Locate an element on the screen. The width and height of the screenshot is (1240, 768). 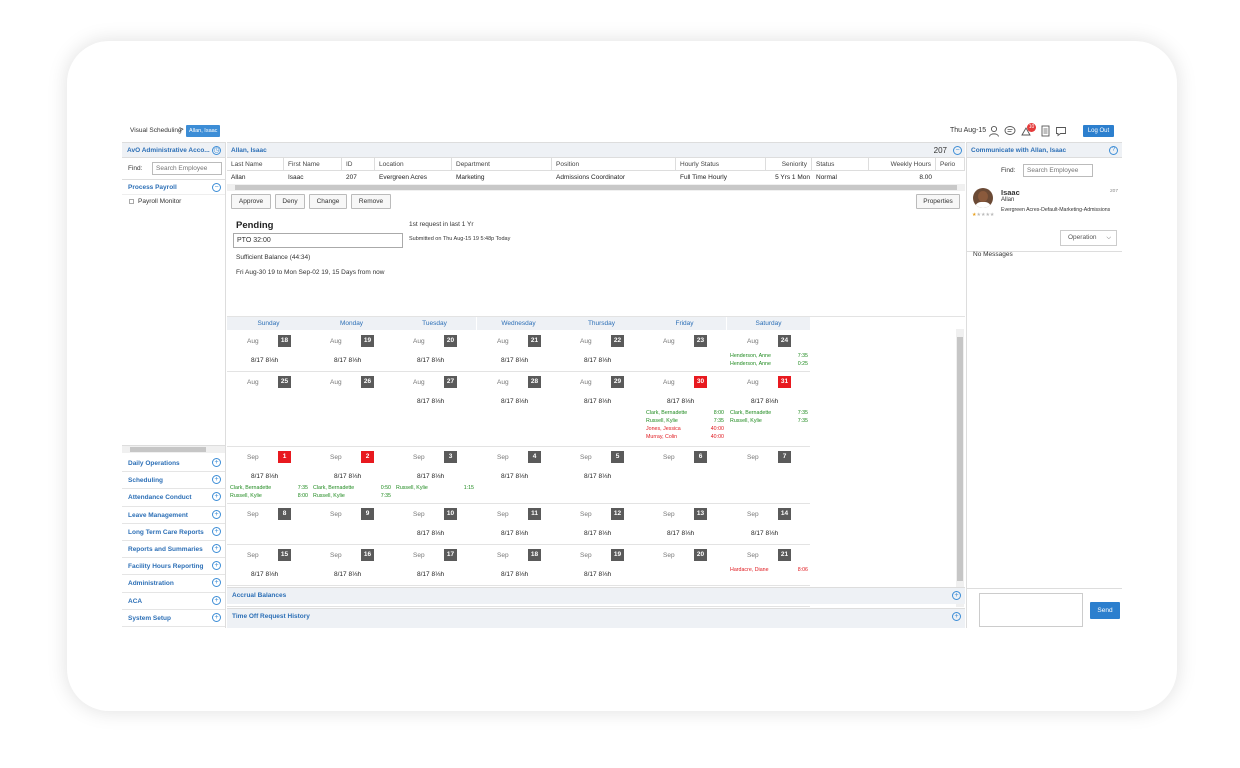
approve-button: Approve is located at coordinates (251, 201).